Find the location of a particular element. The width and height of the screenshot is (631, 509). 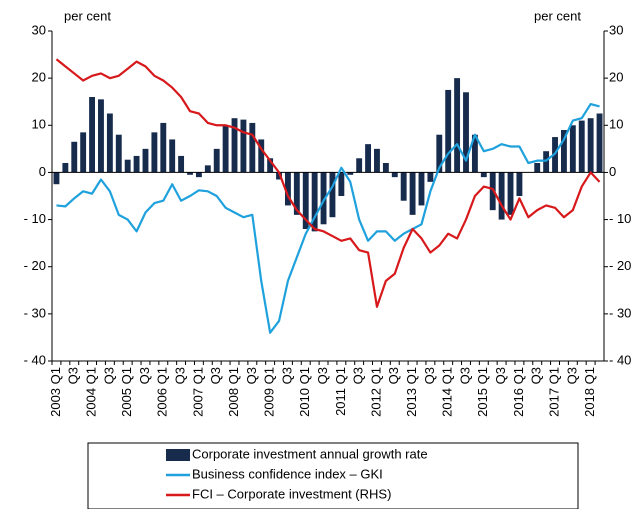

x-tick-label: 2010 Q1 is located at coordinates (304, 392).